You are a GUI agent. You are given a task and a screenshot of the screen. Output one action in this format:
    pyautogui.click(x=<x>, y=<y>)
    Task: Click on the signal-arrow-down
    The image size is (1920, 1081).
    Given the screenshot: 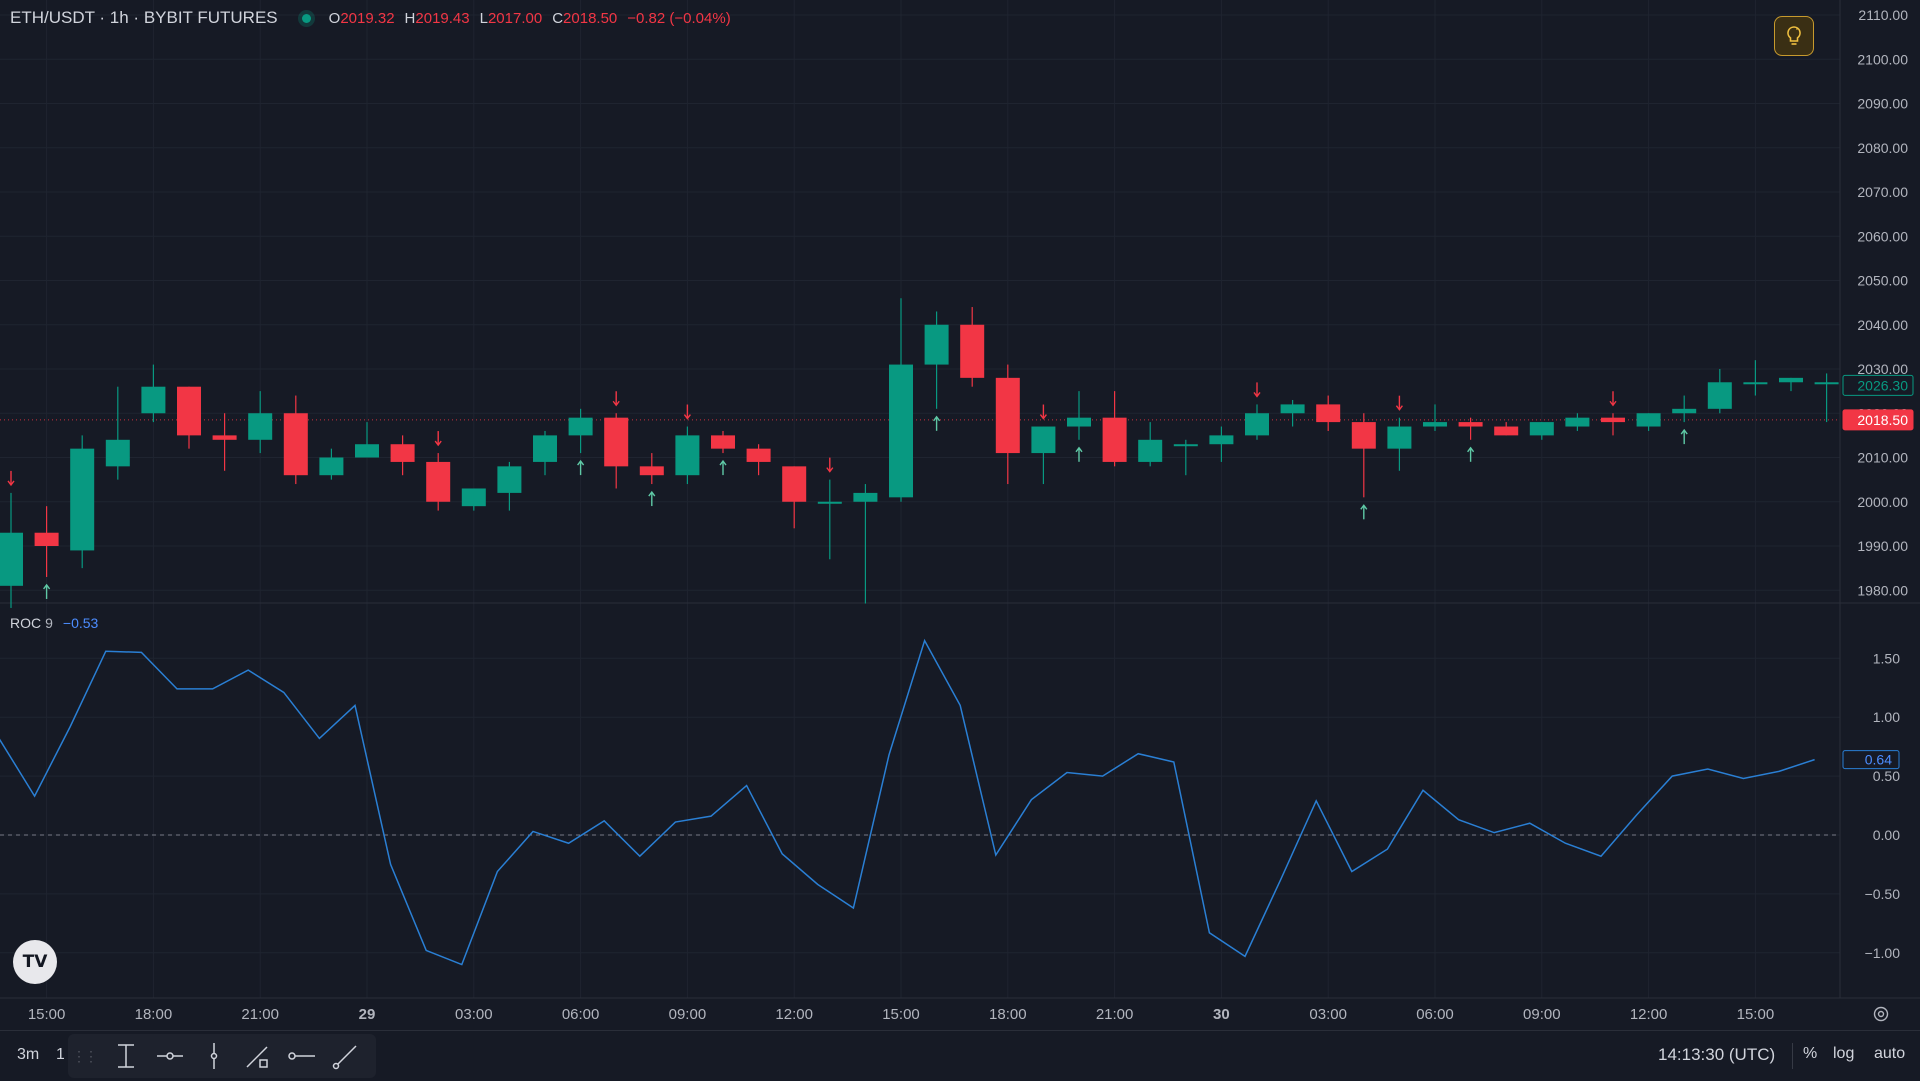 What is the action you would take?
    pyautogui.click(x=616, y=399)
    